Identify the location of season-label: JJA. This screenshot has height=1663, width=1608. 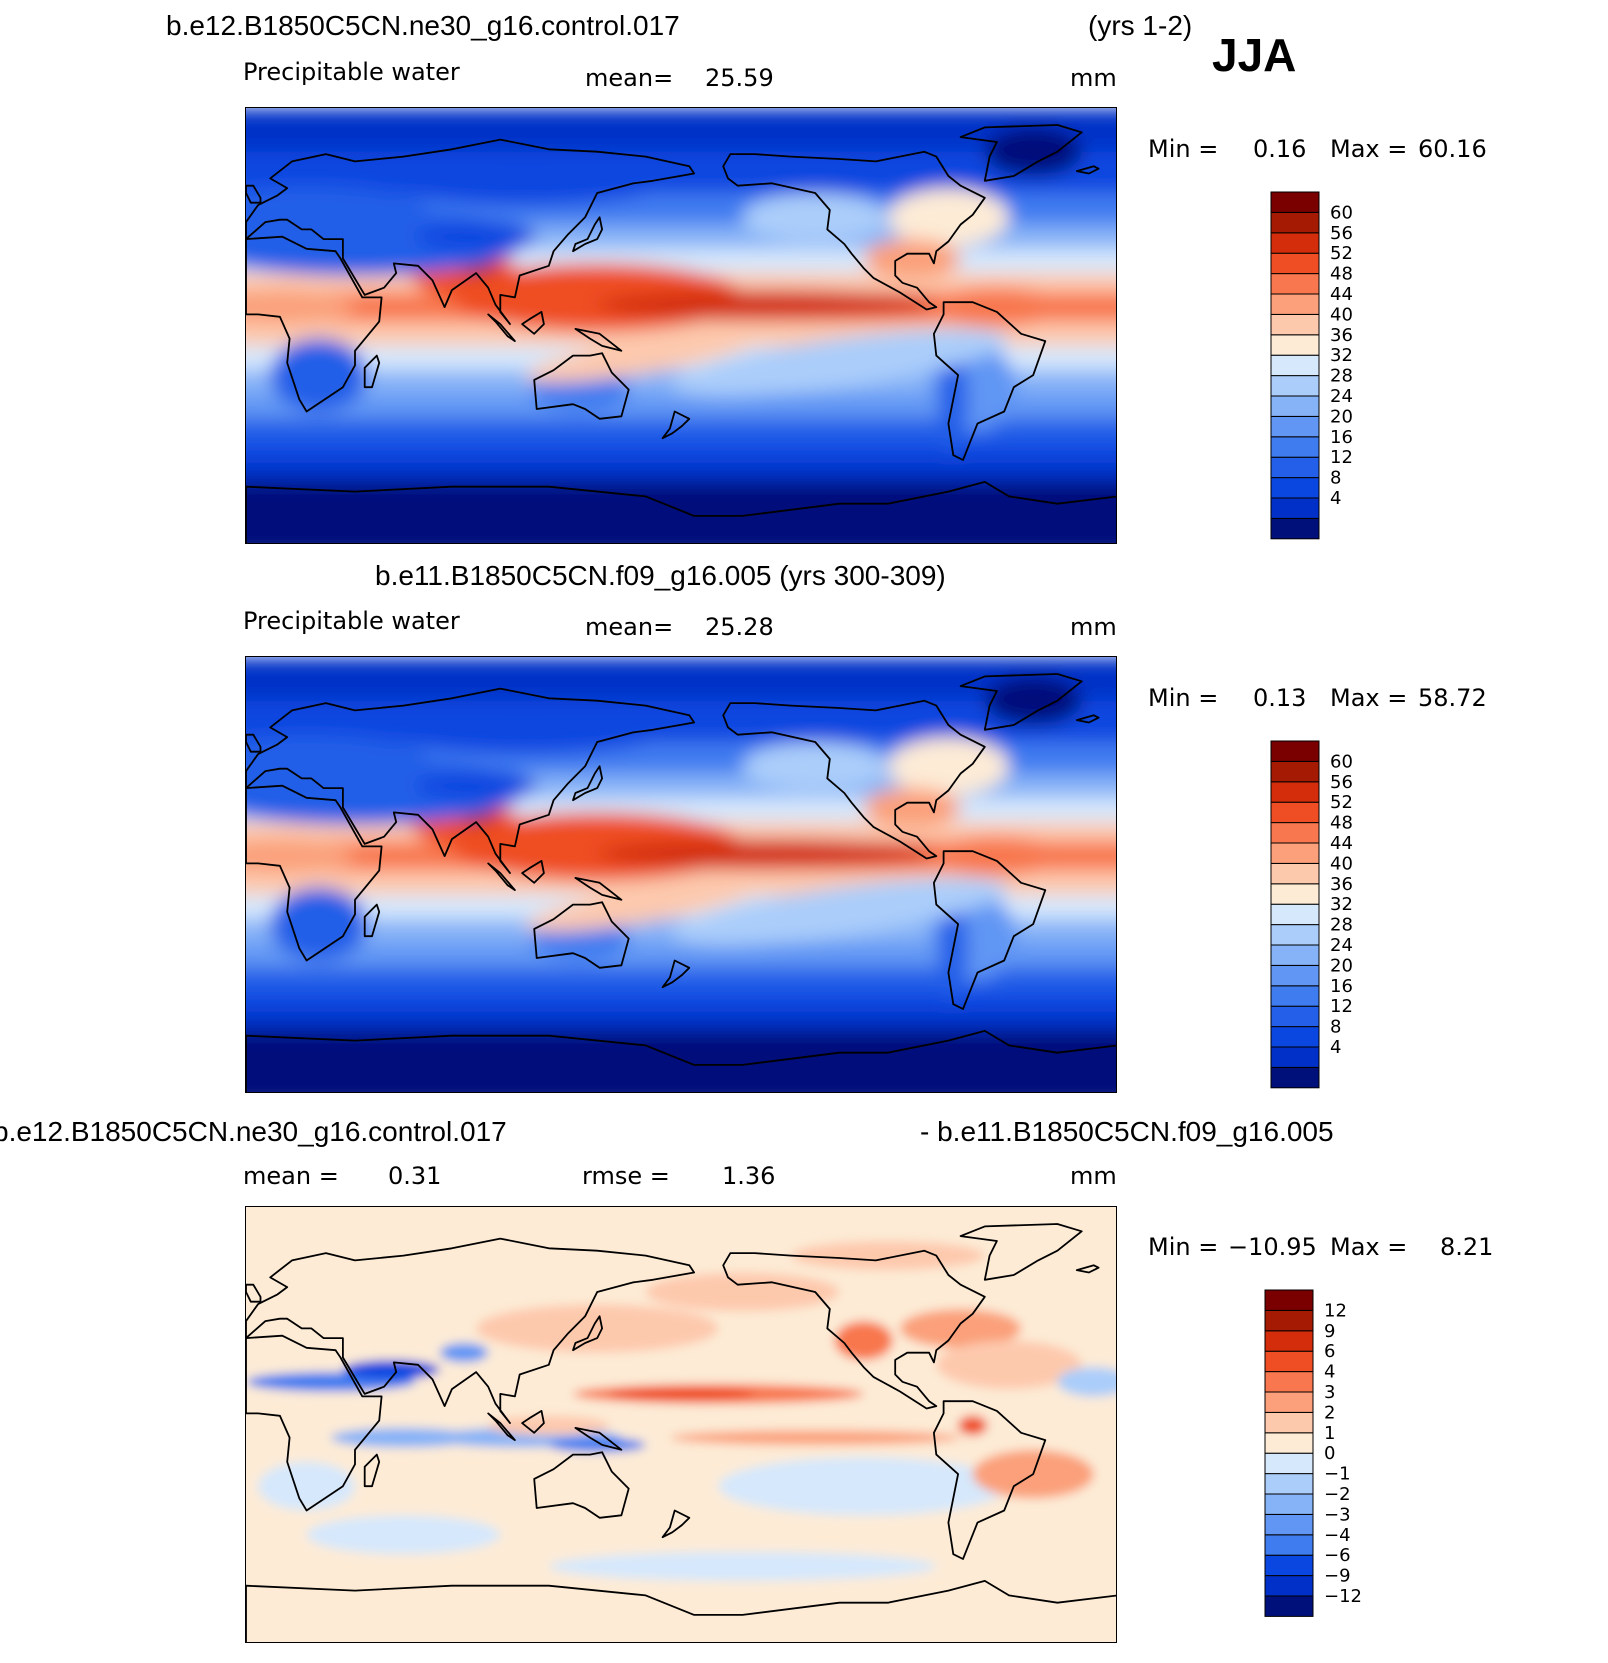
(1254, 55).